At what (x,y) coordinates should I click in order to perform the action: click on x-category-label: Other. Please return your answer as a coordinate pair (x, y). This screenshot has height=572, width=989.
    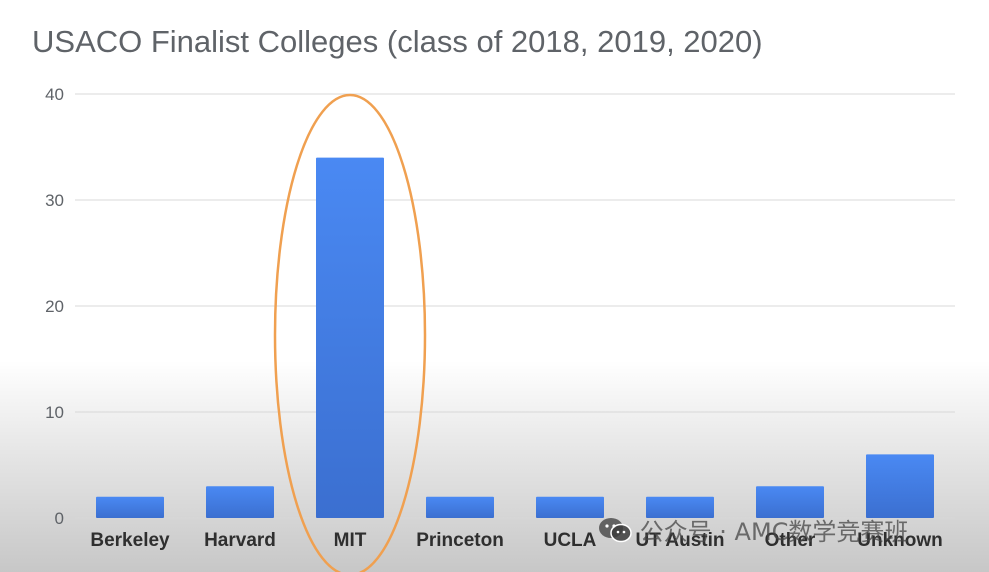
    Looking at the image, I should click on (790, 540).